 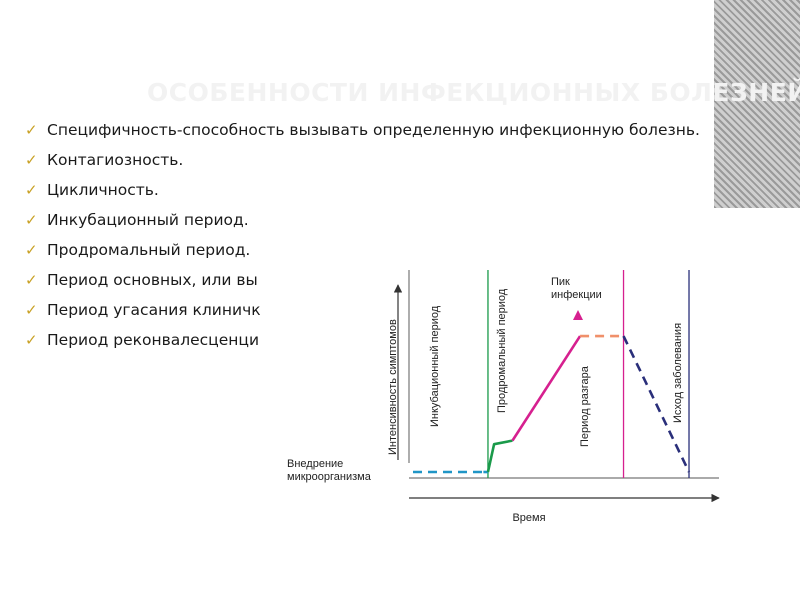 I want to click on peak-marker-icon, so click(x=578, y=315).